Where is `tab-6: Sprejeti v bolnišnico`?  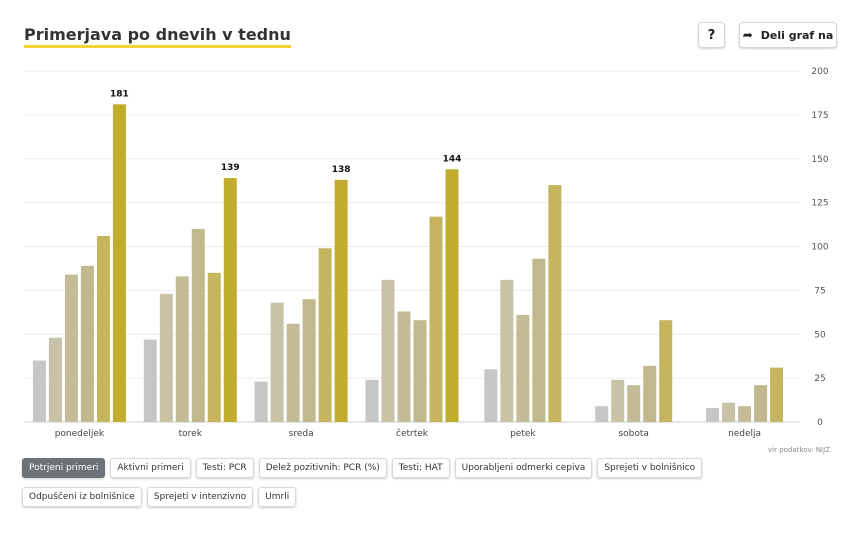
tab-6: Sprejeti v bolnišnico is located at coordinates (650, 468).